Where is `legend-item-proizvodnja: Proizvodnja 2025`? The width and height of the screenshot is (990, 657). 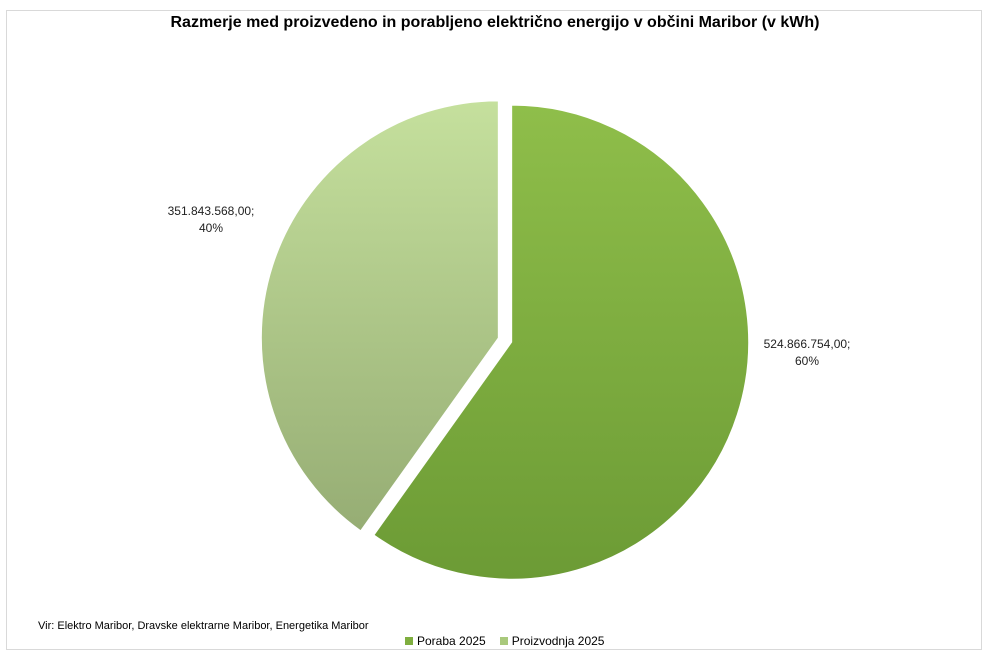
legend-item-proizvodnja: Proizvodnja 2025 is located at coordinates (552, 641).